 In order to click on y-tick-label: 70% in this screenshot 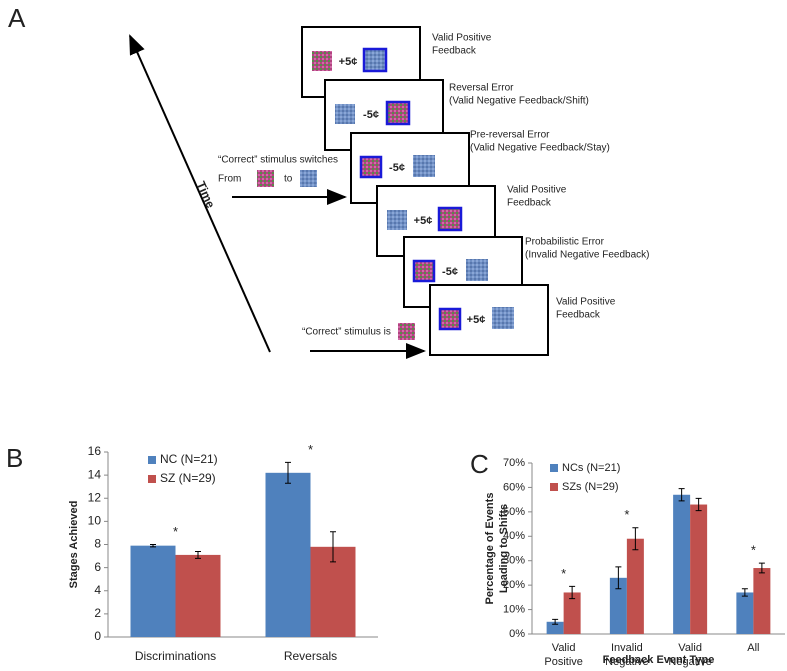, I will do `click(514, 463)`.